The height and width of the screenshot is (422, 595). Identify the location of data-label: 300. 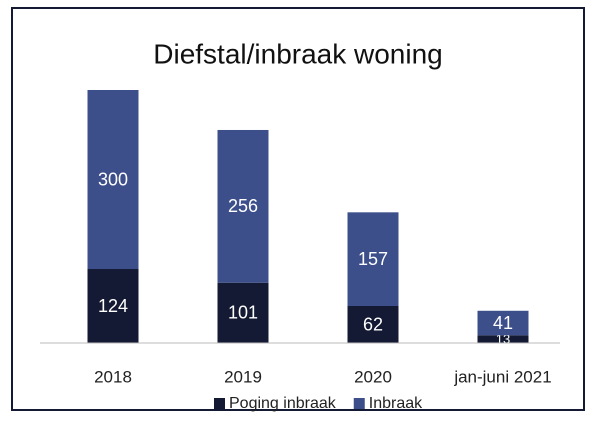
(113, 179).